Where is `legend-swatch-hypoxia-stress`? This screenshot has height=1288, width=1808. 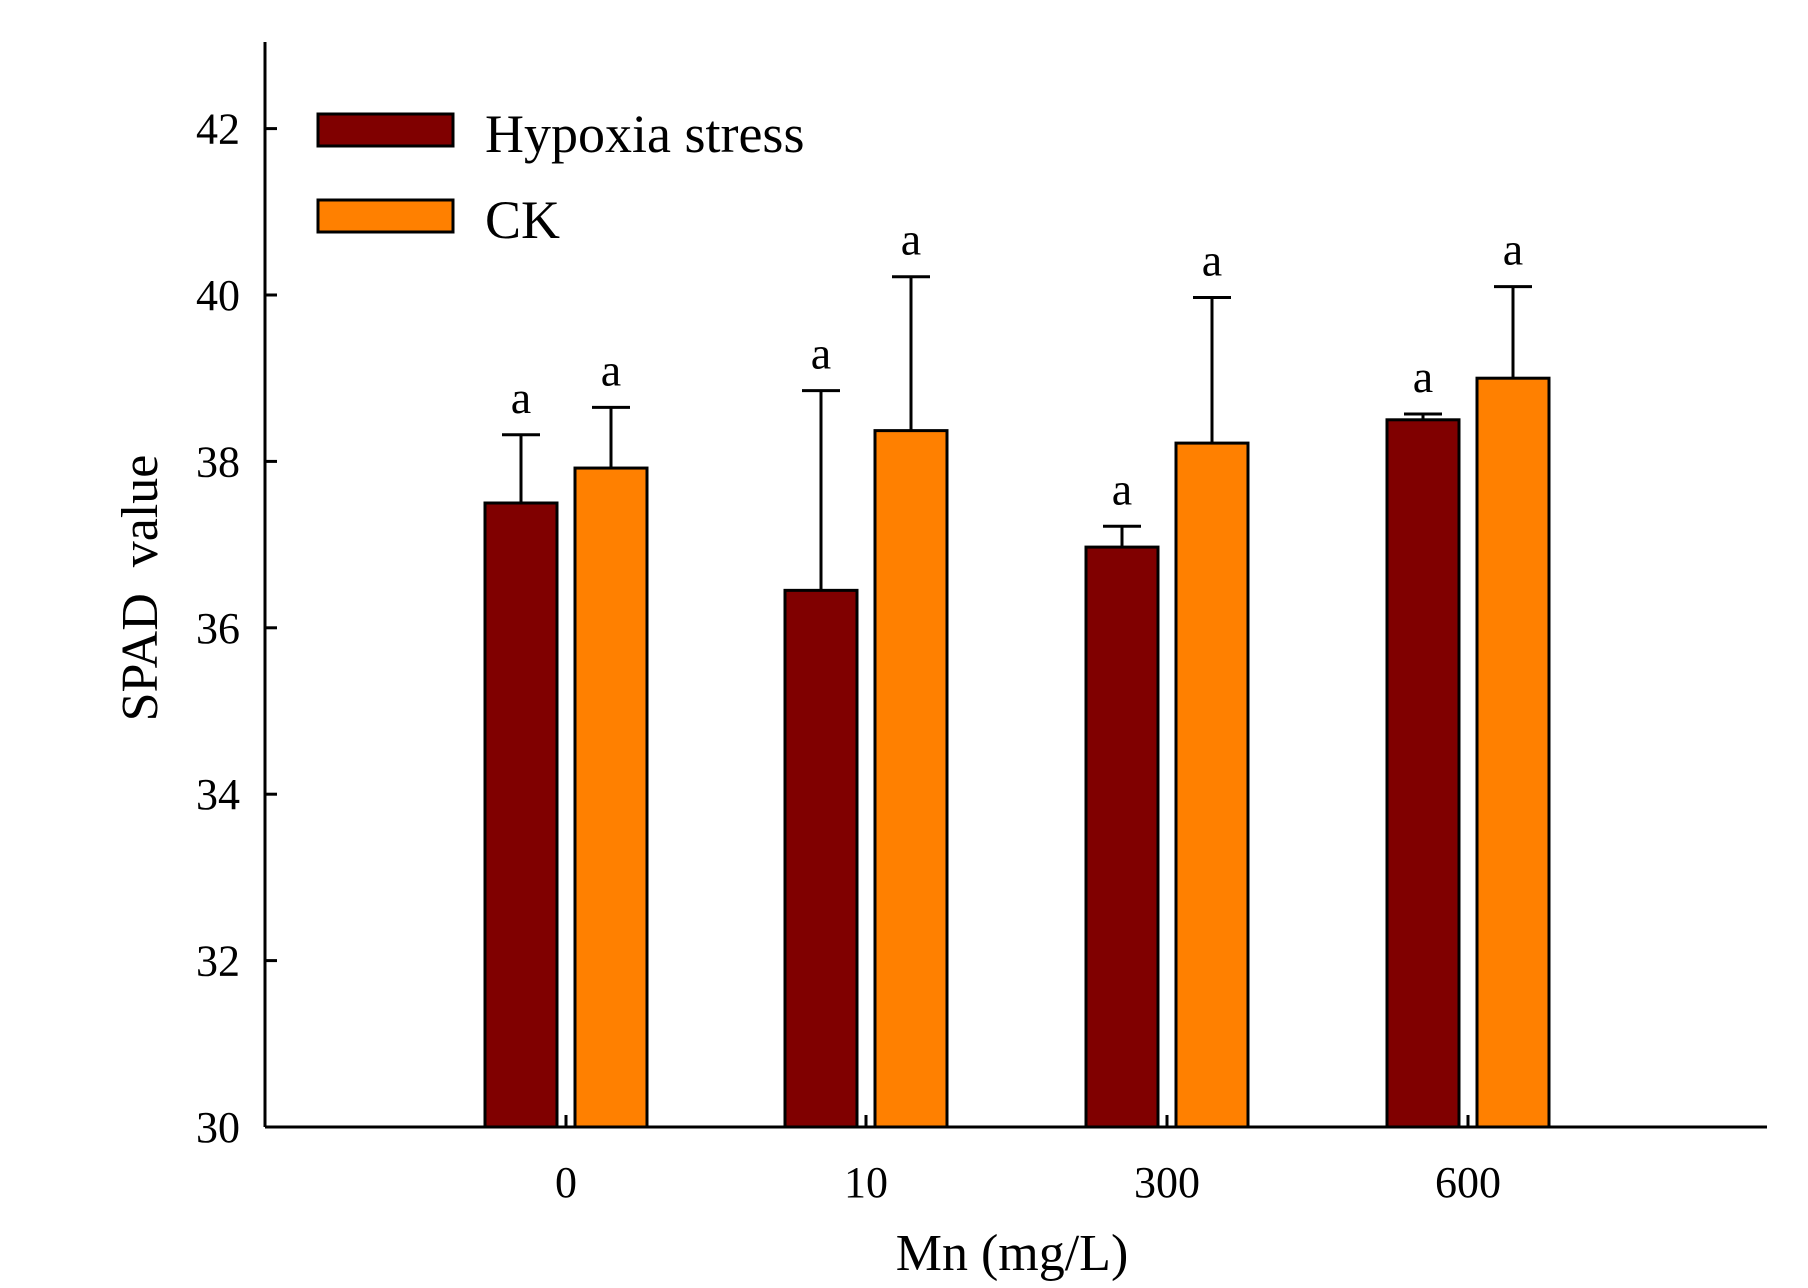
legend-swatch-hypoxia-stress is located at coordinates (385, 130).